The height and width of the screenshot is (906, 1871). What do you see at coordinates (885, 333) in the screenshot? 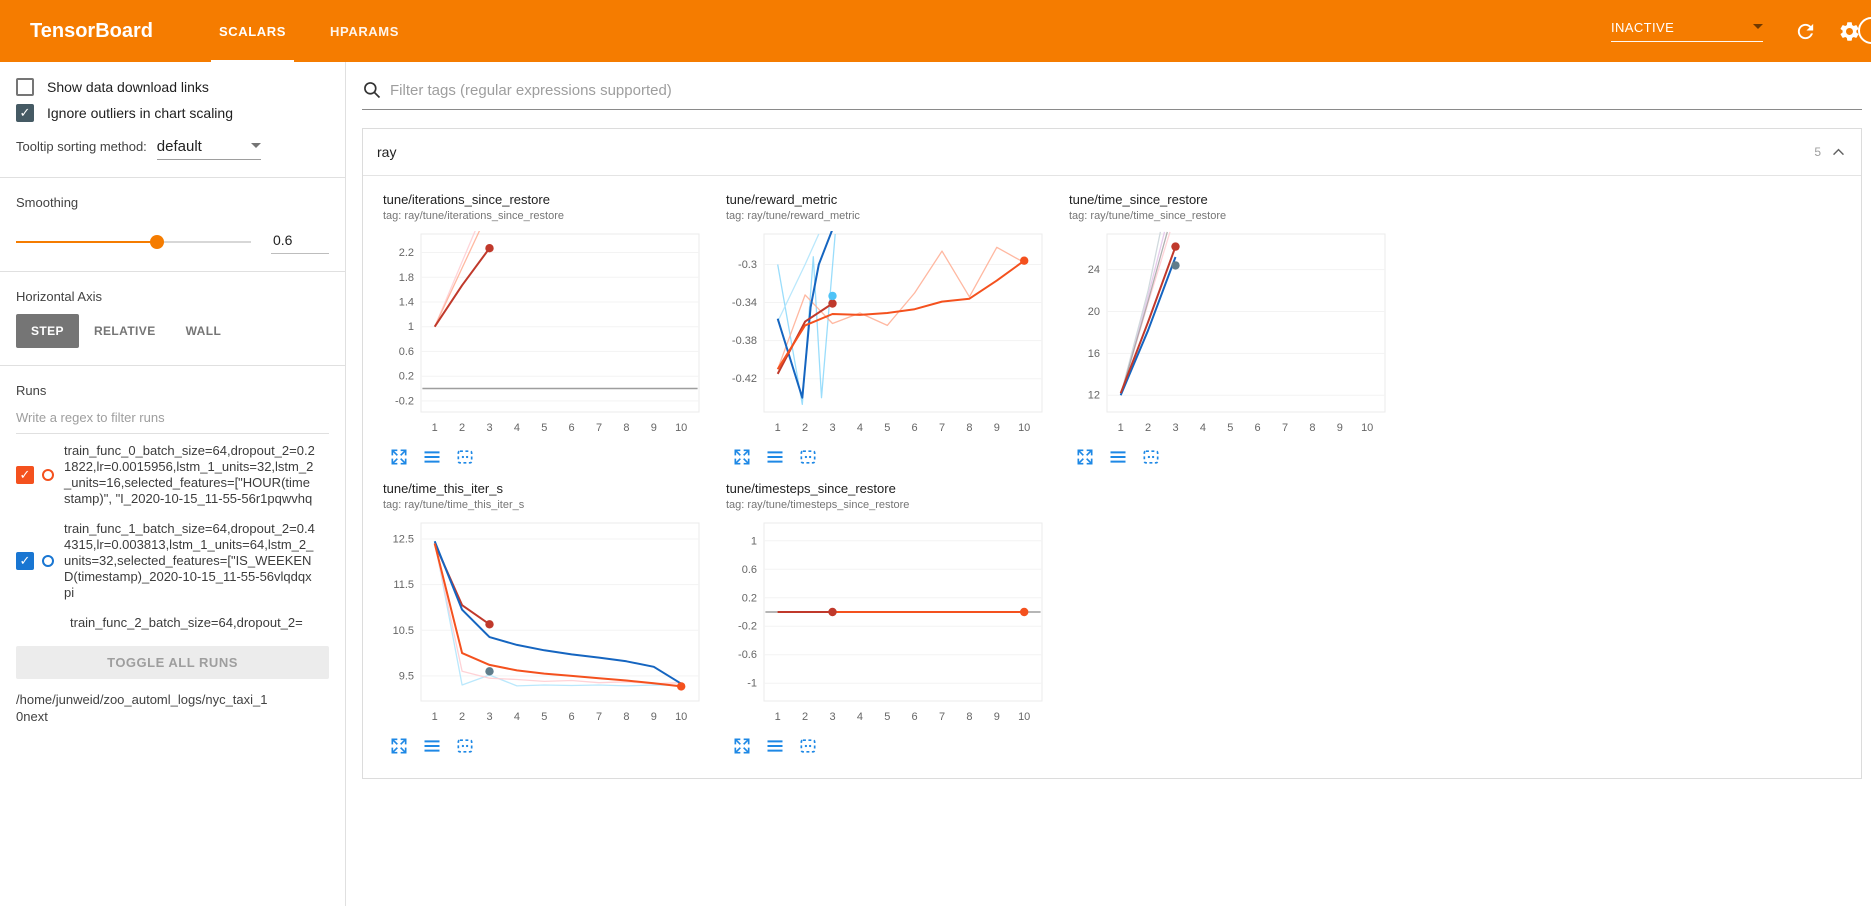
I see `line-chart: -0.42 -0.38 -0.34 -0.3 1 2 3 4 5 6 7 8 9 10` at bounding box center [885, 333].